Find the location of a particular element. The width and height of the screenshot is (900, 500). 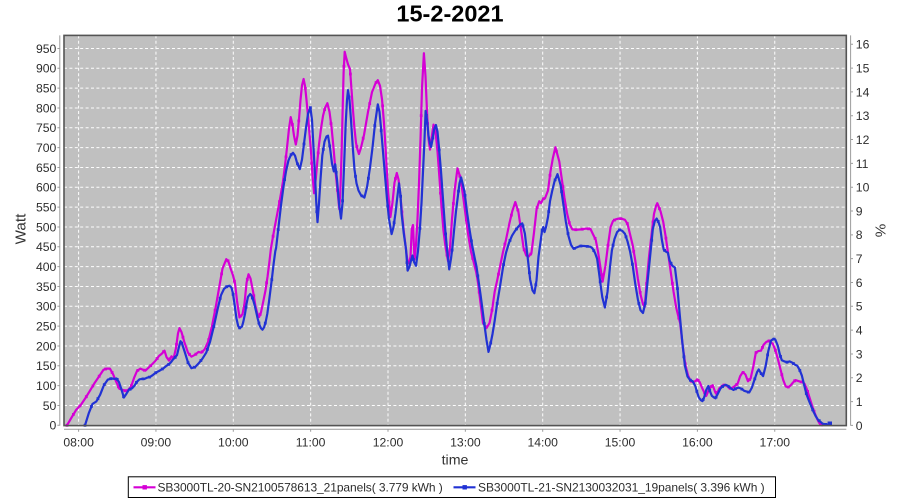

svg-text: 900 is located at coordinates (46, 69).